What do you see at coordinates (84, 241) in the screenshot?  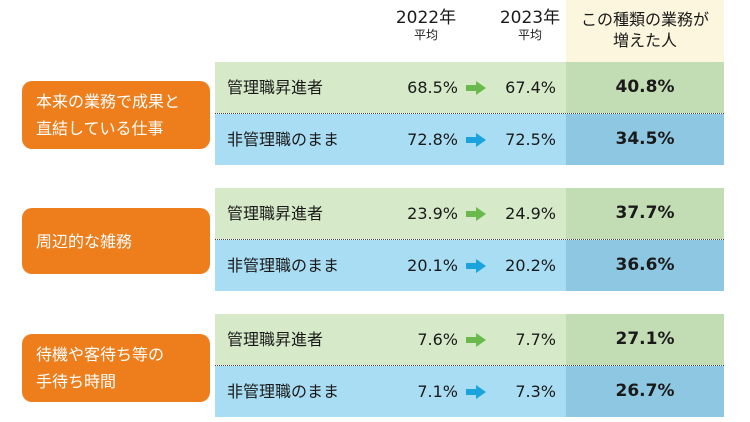 I see `category-2-line1: 周辺的な雑務` at bounding box center [84, 241].